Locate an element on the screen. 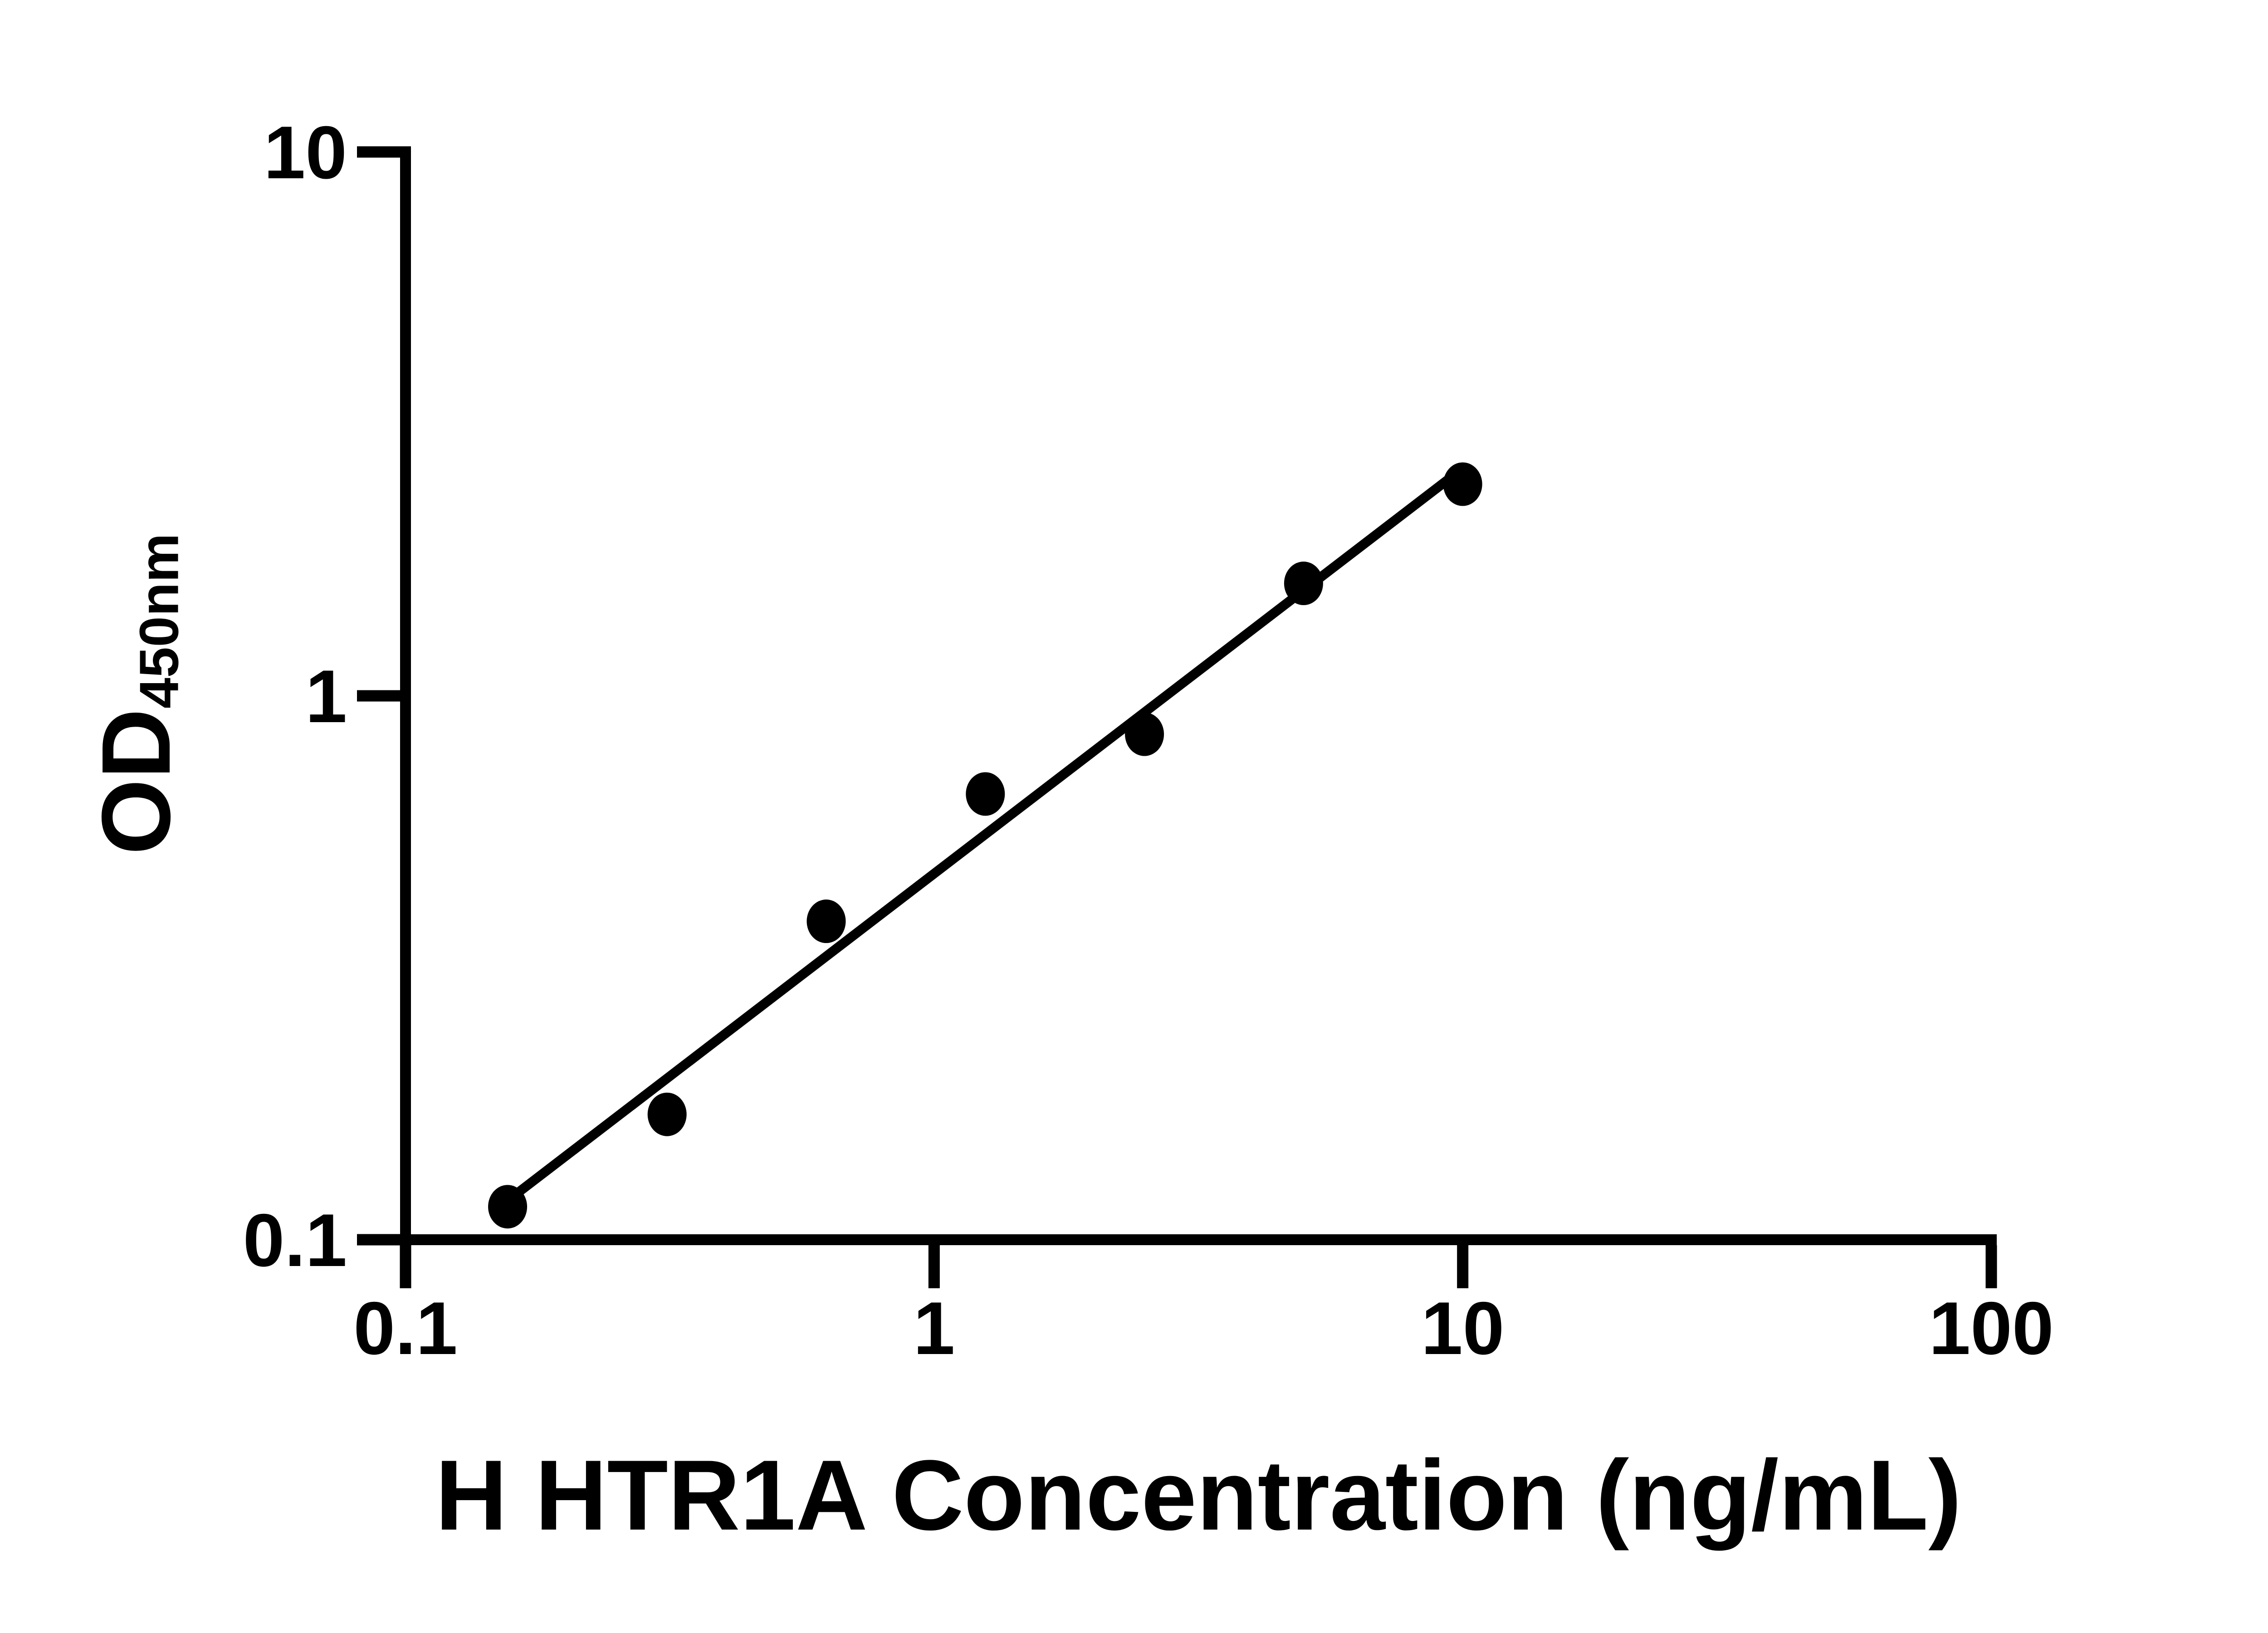 The image size is (2268, 1633). y-tick-label: 10 is located at coordinates (305, 152).